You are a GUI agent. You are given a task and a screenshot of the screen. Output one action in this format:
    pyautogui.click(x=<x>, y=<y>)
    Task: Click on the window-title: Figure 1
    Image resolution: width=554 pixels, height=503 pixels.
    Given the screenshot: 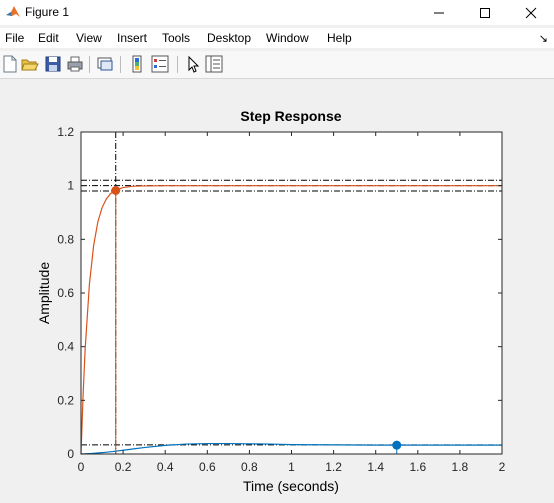 What is the action you would take?
    pyautogui.click(x=47, y=12)
    